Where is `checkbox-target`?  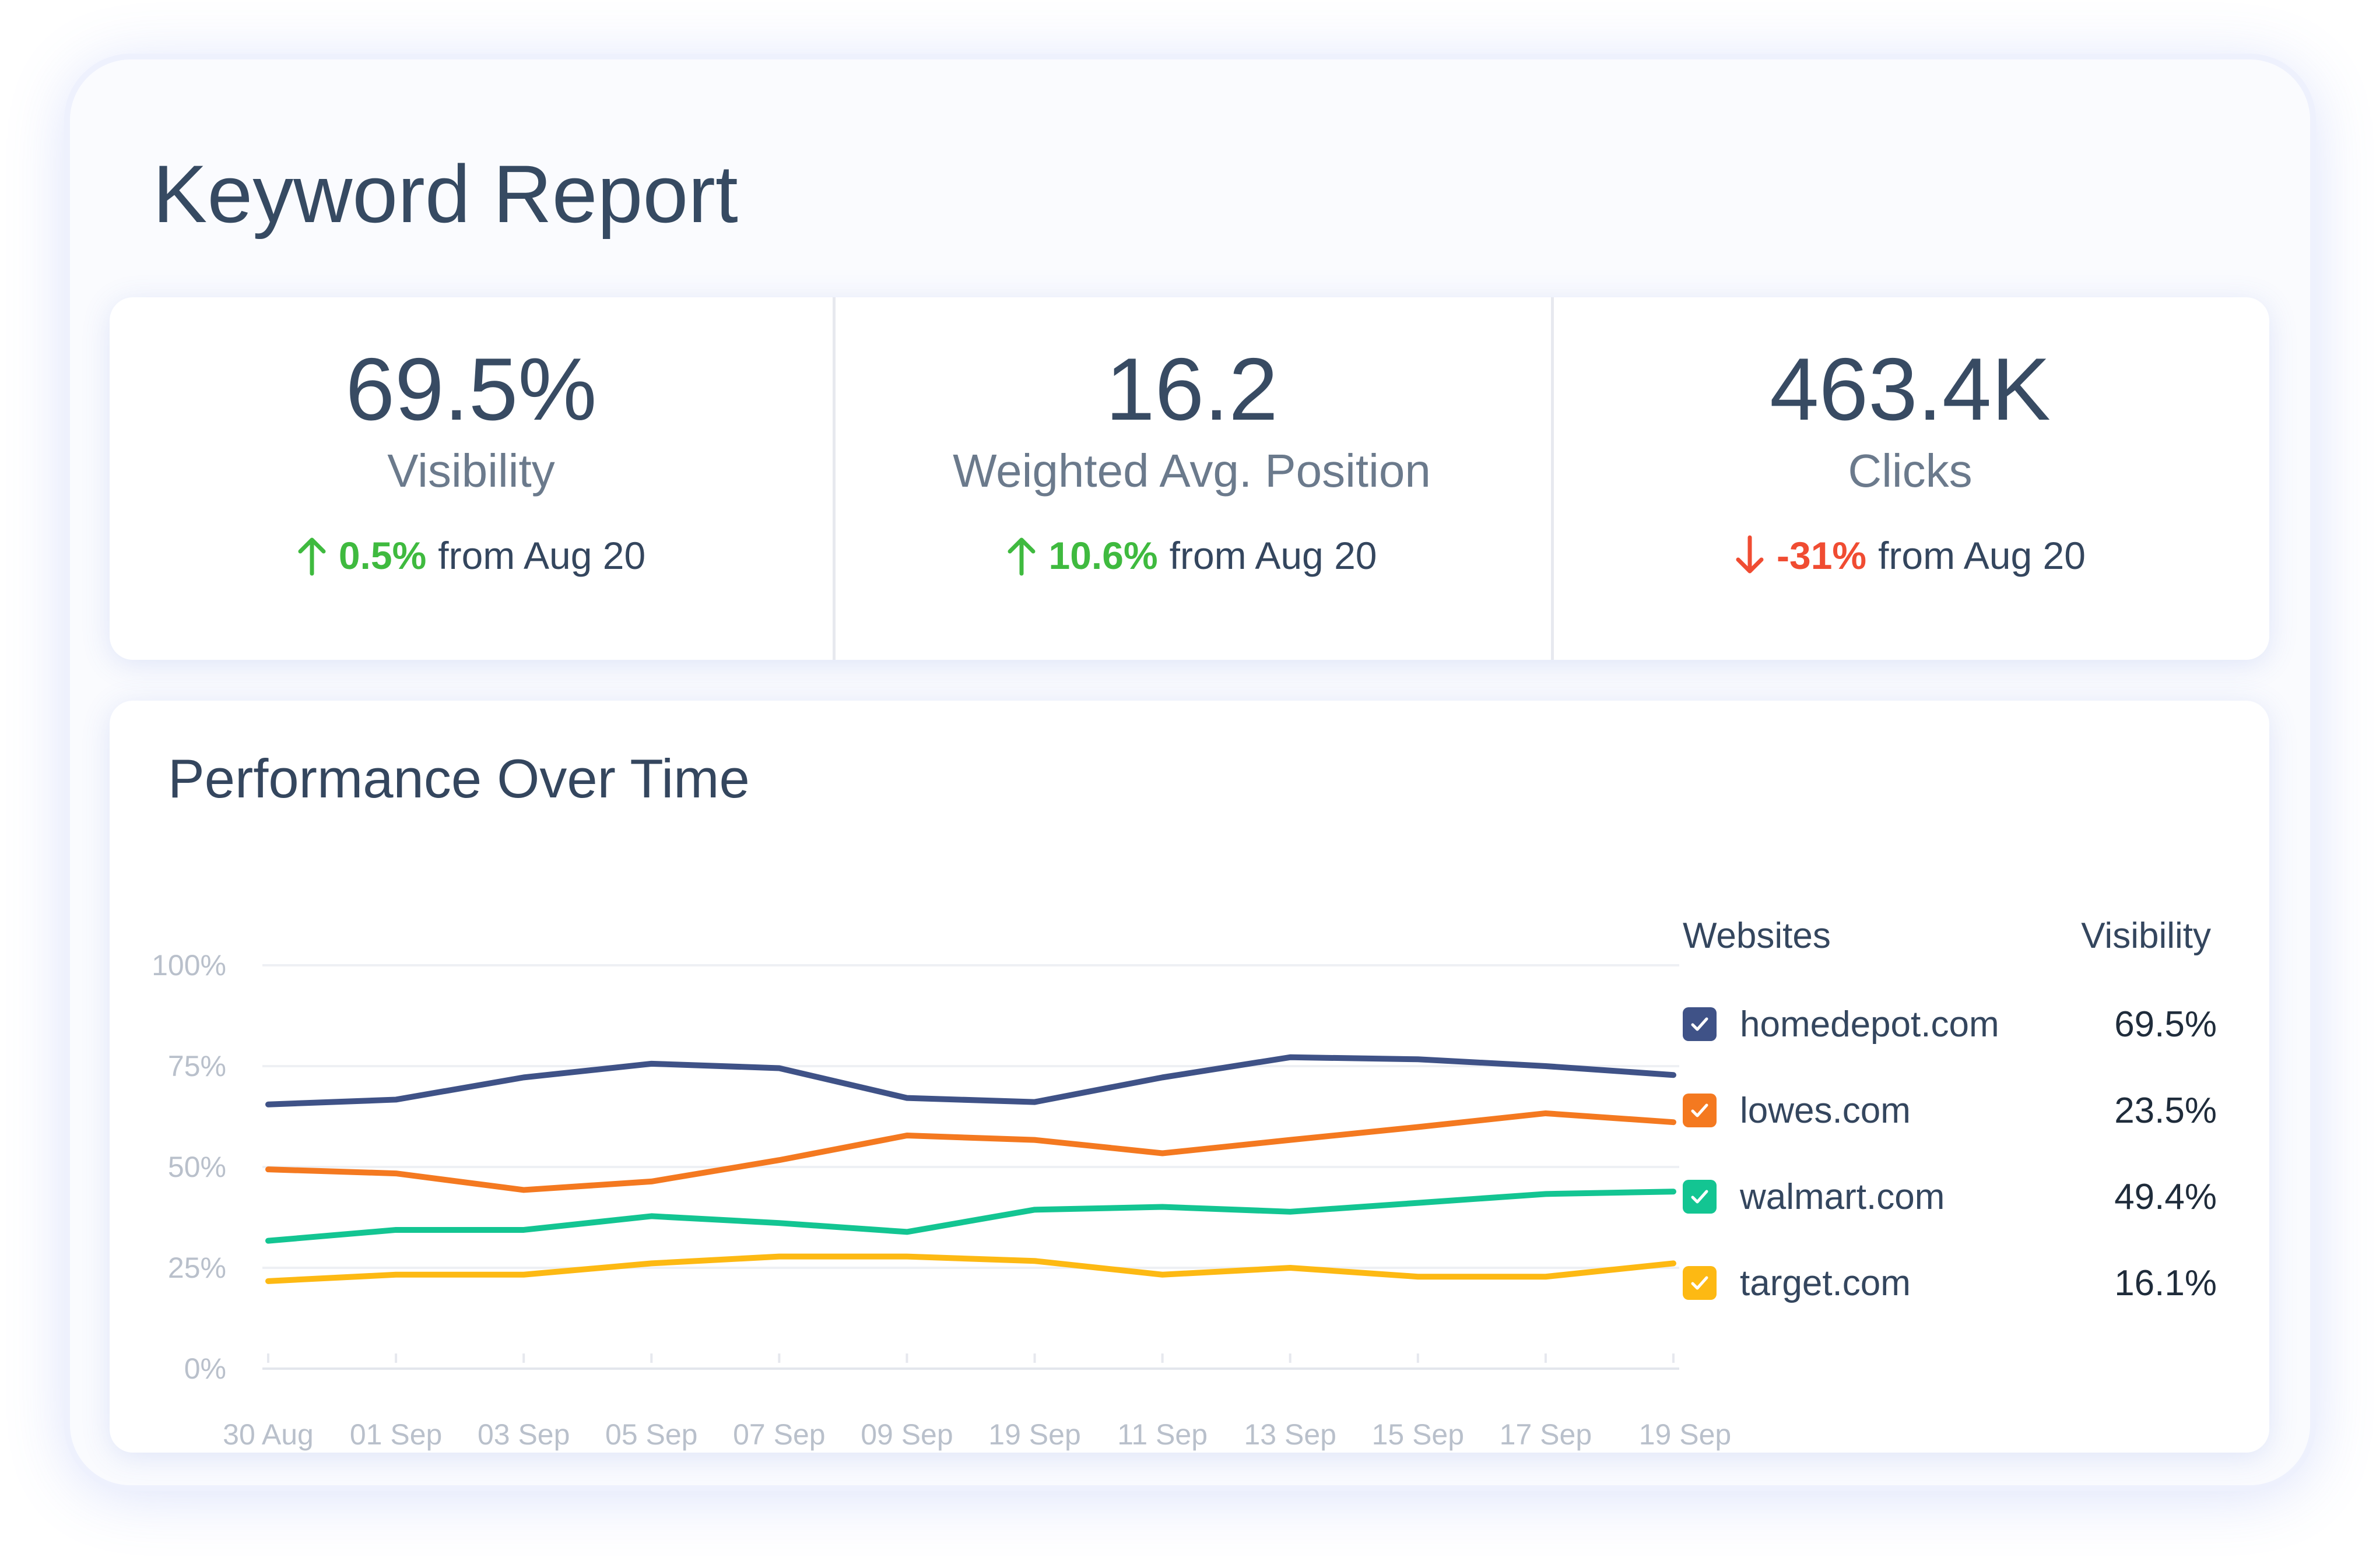 checkbox-target is located at coordinates (1700, 1283).